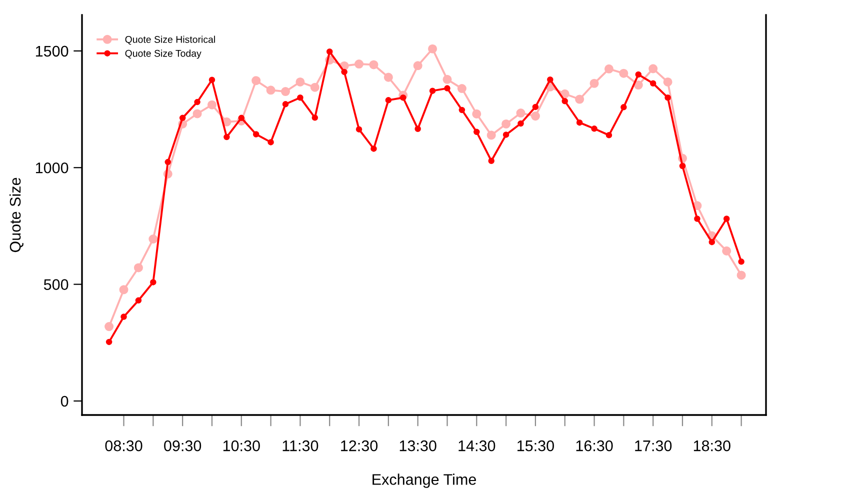  I want to click on y-tick-label: 500, so click(56, 284).